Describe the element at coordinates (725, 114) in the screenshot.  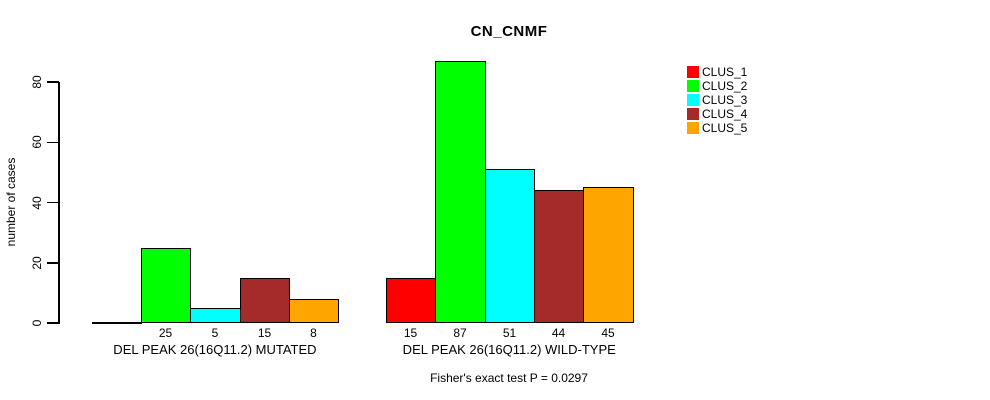
I see `legend-label: CLUS_4` at that location.